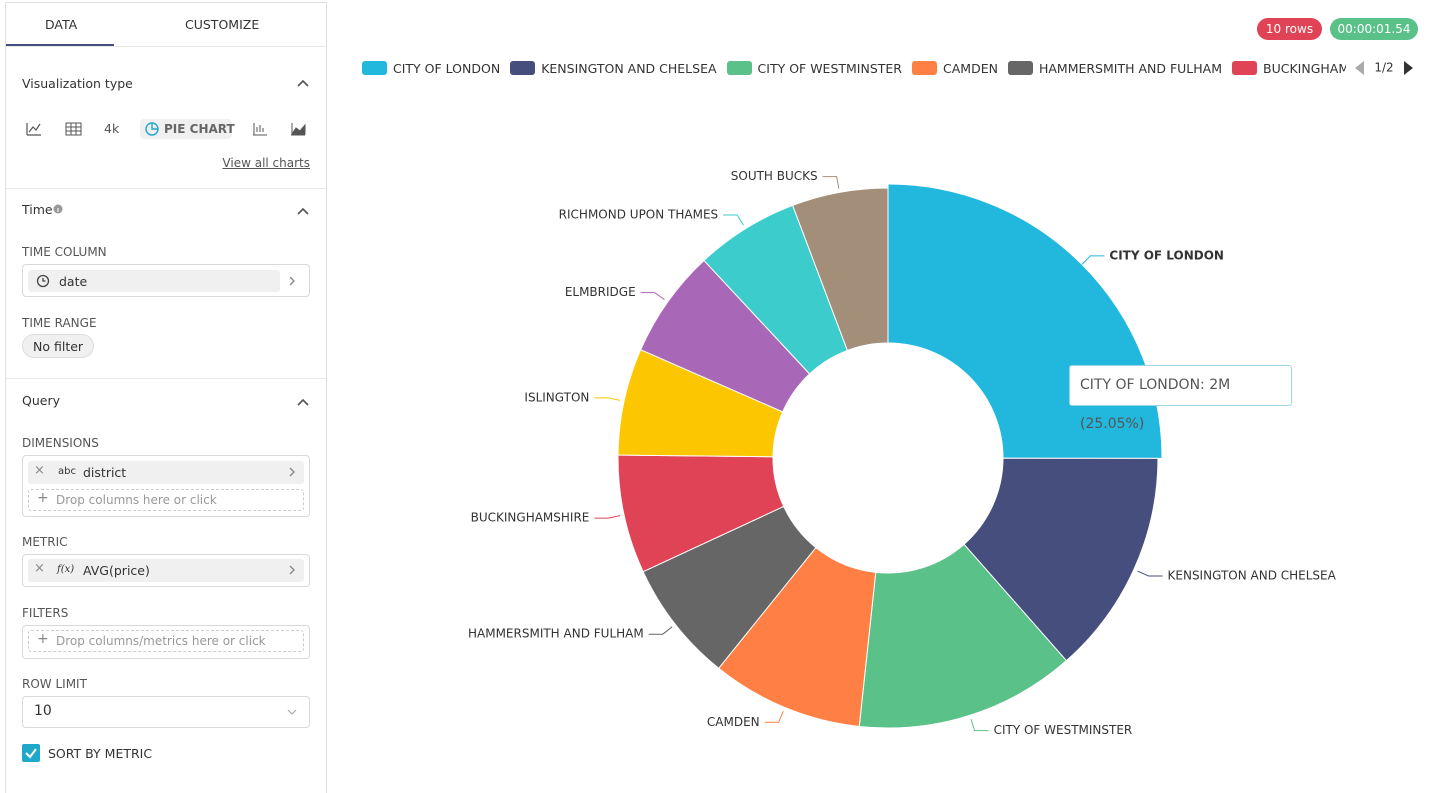 This screenshot has height=793, width=1442. What do you see at coordinates (814, 68) in the screenshot?
I see `legend-item: CITY OF WESTMINSTER` at bounding box center [814, 68].